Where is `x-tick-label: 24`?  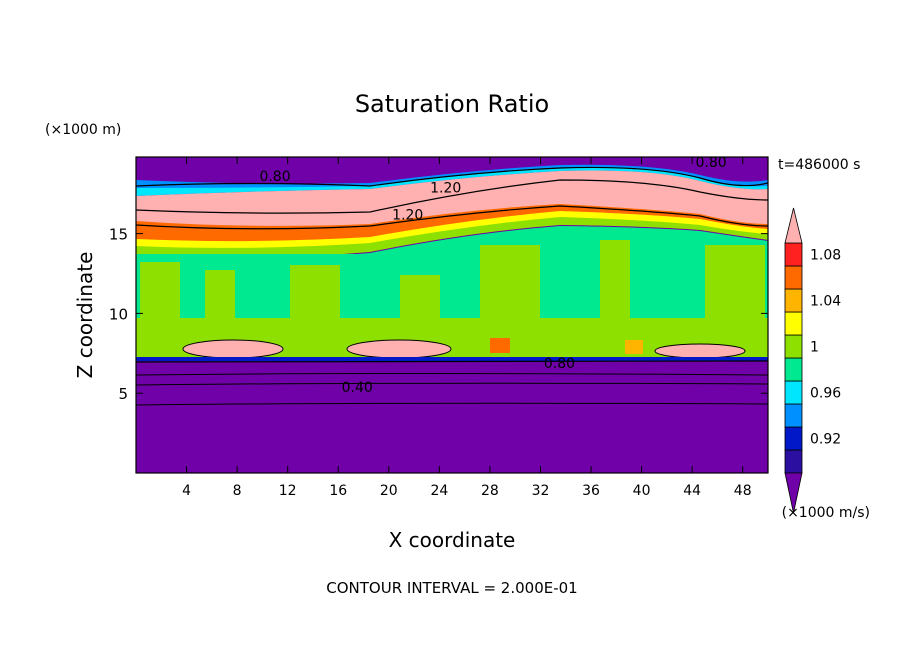
x-tick-label: 24 is located at coordinates (439, 491).